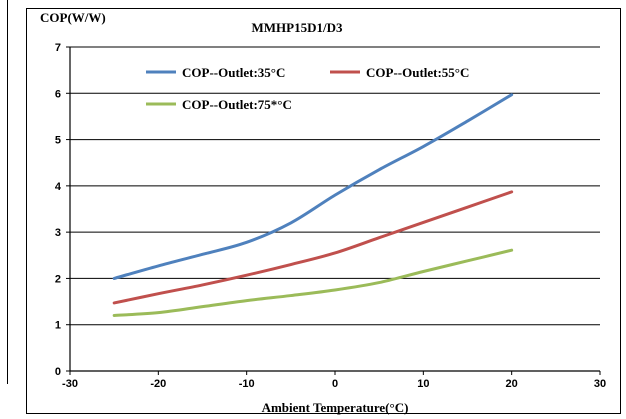 The image size is (626, 419). Describe the element at coordinates (4, 192) in the screenshot. I see `left-panel-edge` at that location.